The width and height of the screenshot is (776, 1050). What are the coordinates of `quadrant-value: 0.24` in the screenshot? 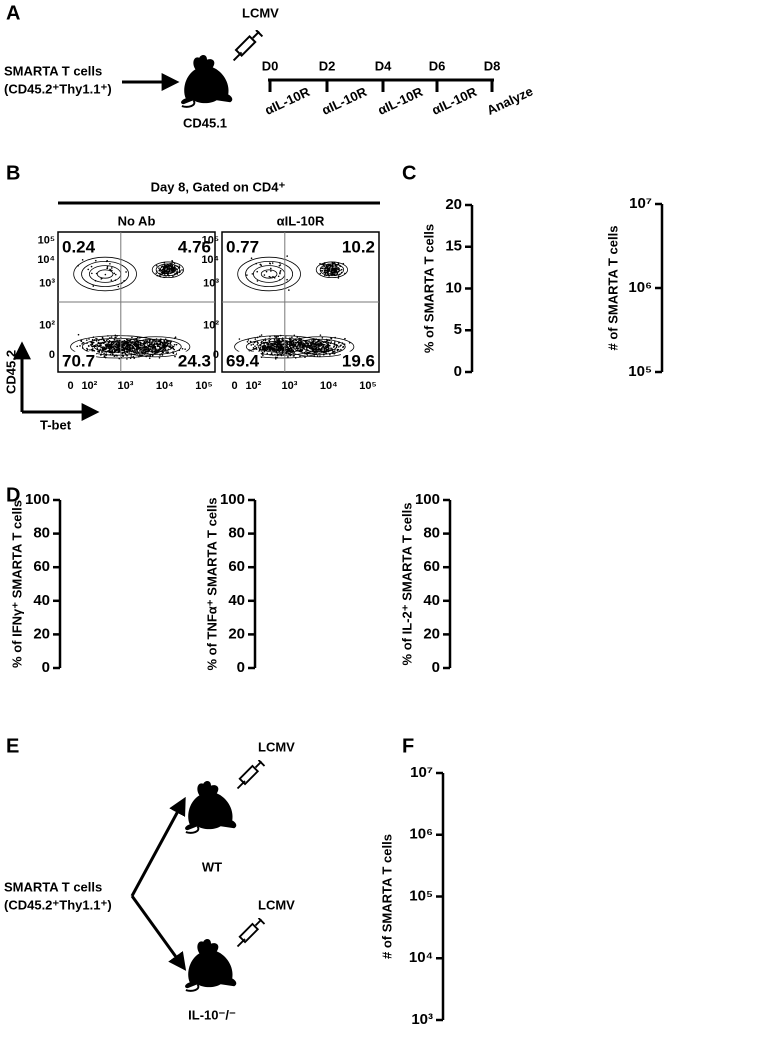 It's located at (79, 246).